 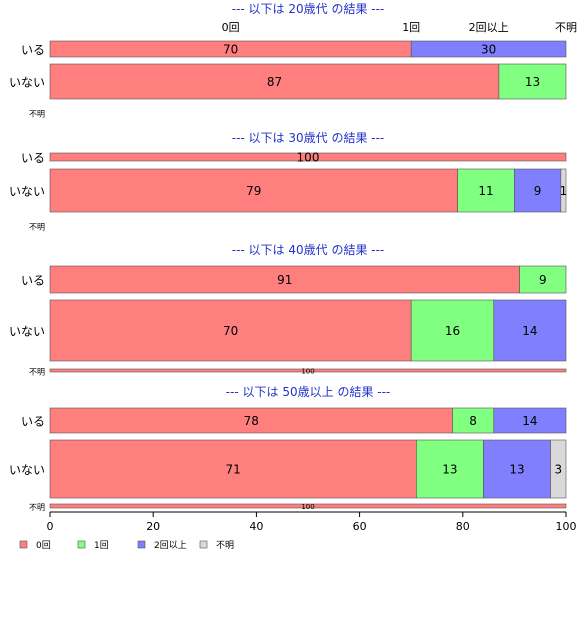 What do you see at coordinates (256, 526) in the screenshot?
I see `x-axis-tick-label: 40` at bounding box center [256, 526].